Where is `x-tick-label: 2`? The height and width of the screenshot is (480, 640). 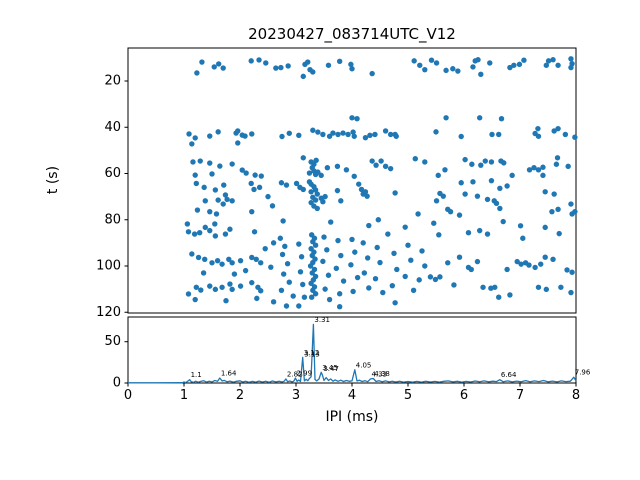 x-tick-label: 2 is located at coordinates (240, 395).